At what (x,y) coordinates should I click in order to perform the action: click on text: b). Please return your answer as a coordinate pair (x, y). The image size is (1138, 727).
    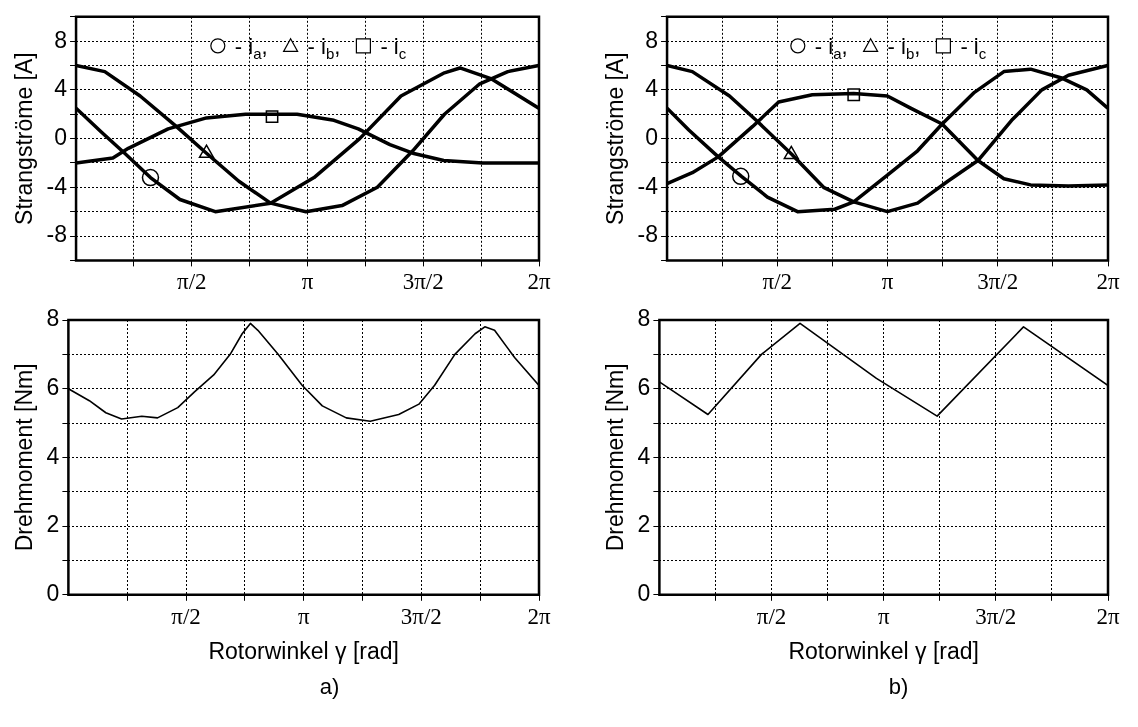
    Looking at the image, I should click on (898, 687).